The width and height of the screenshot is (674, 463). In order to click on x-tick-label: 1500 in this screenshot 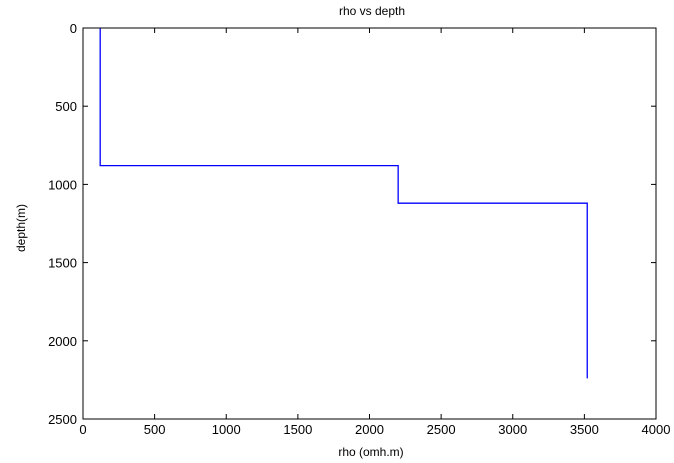, I will do `click(297, 429)`.